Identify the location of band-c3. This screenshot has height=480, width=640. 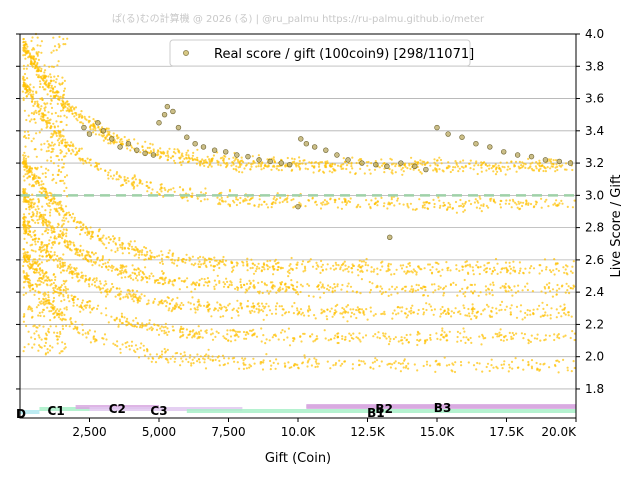
(166, 409).